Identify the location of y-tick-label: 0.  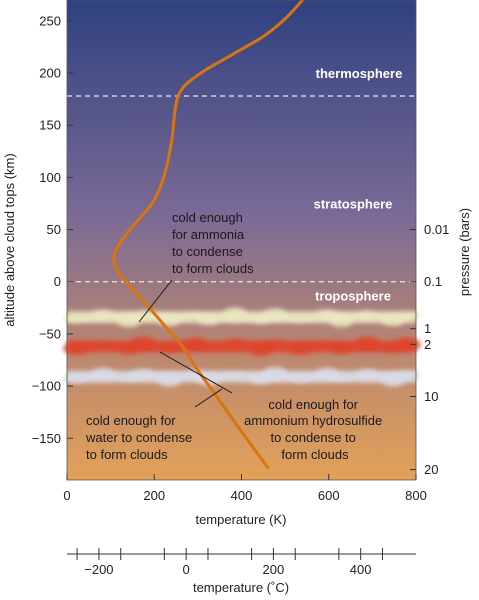
(57, 281).